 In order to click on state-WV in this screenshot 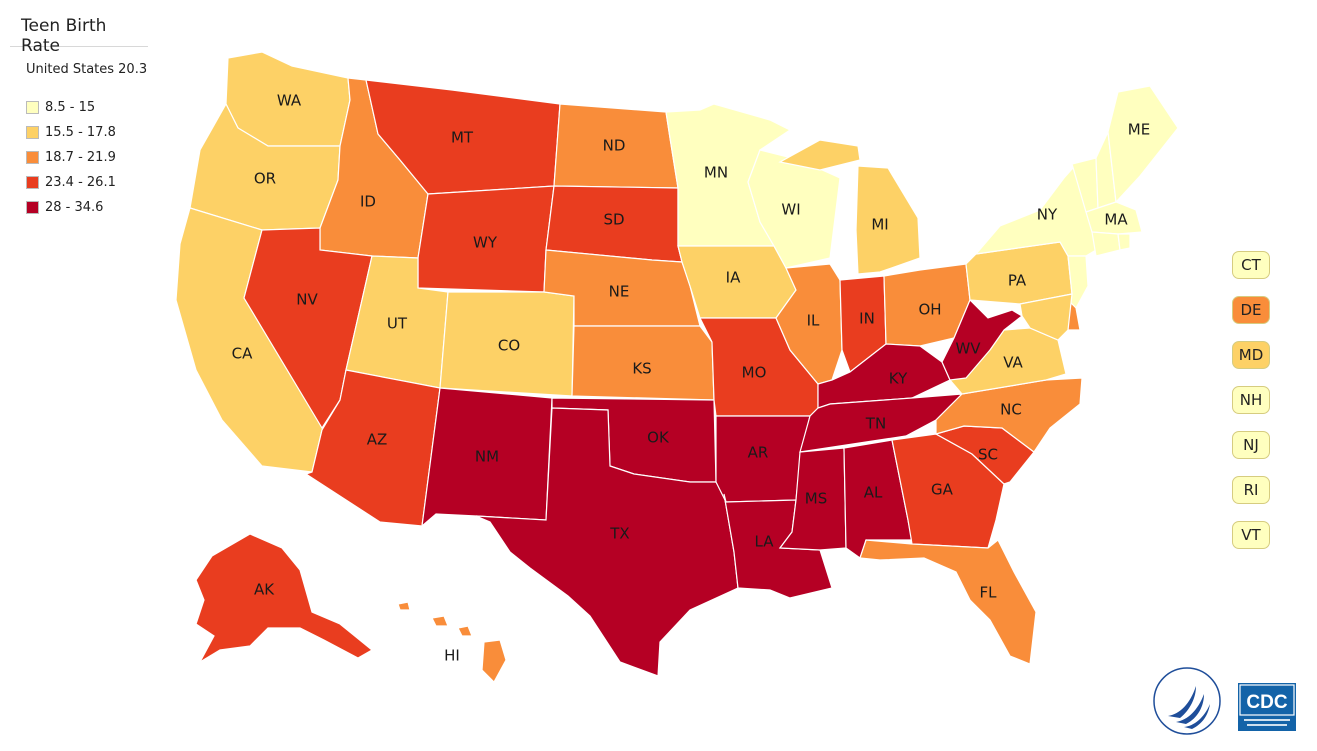, I will do `click(982, 339)`.